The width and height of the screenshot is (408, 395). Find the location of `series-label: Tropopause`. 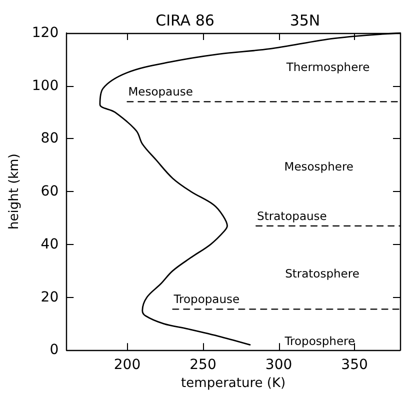

series-label: Tropopause is located at coordinates (206, 299).